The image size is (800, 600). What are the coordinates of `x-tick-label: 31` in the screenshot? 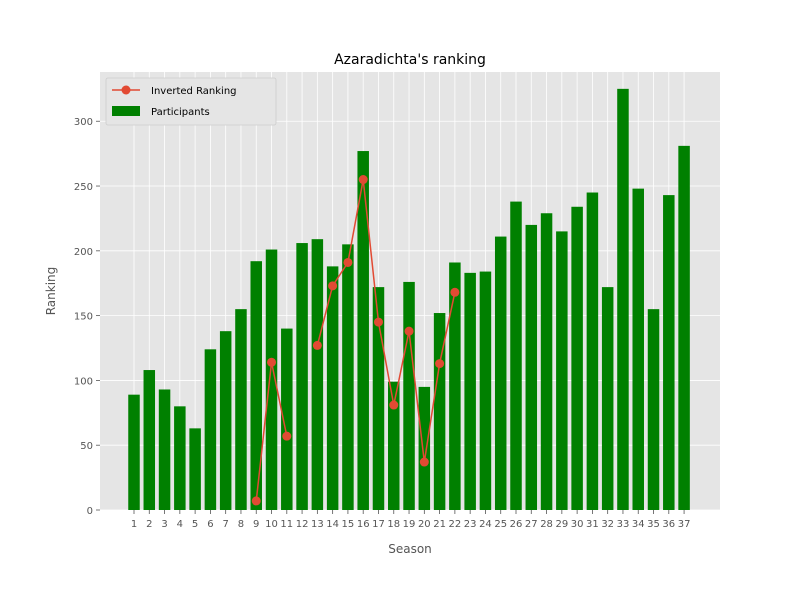 It's located at (592, 524).